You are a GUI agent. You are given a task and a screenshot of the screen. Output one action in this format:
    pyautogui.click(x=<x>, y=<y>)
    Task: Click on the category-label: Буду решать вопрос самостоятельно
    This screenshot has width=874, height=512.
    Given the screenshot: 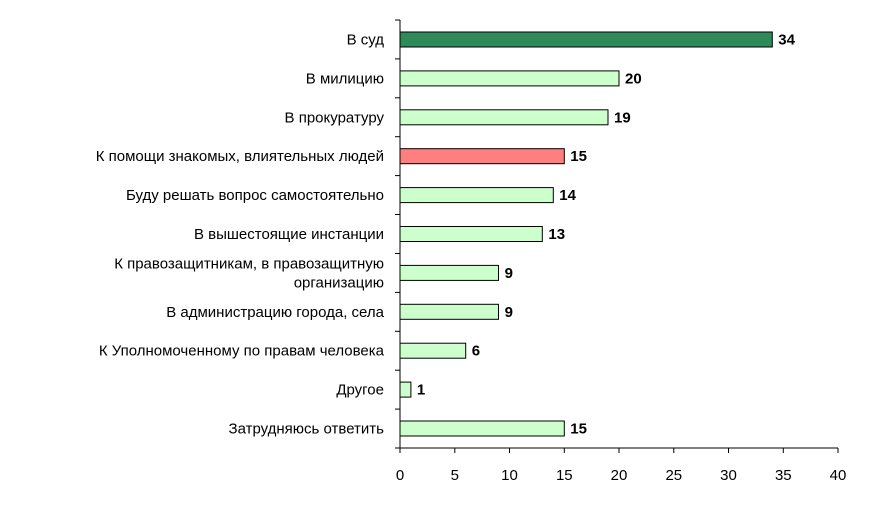 What is the action you would take?
    pyautogui.click(x=255, y=195)
    